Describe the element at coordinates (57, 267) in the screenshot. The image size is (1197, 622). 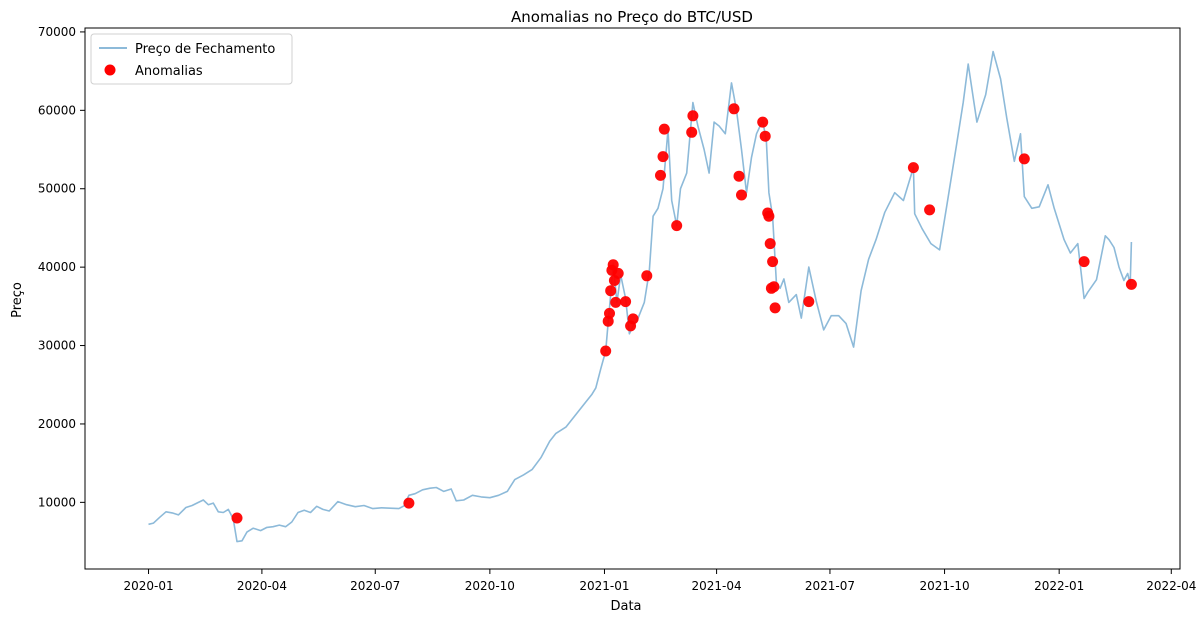
I see `y-tick-label: 40000` at that location.